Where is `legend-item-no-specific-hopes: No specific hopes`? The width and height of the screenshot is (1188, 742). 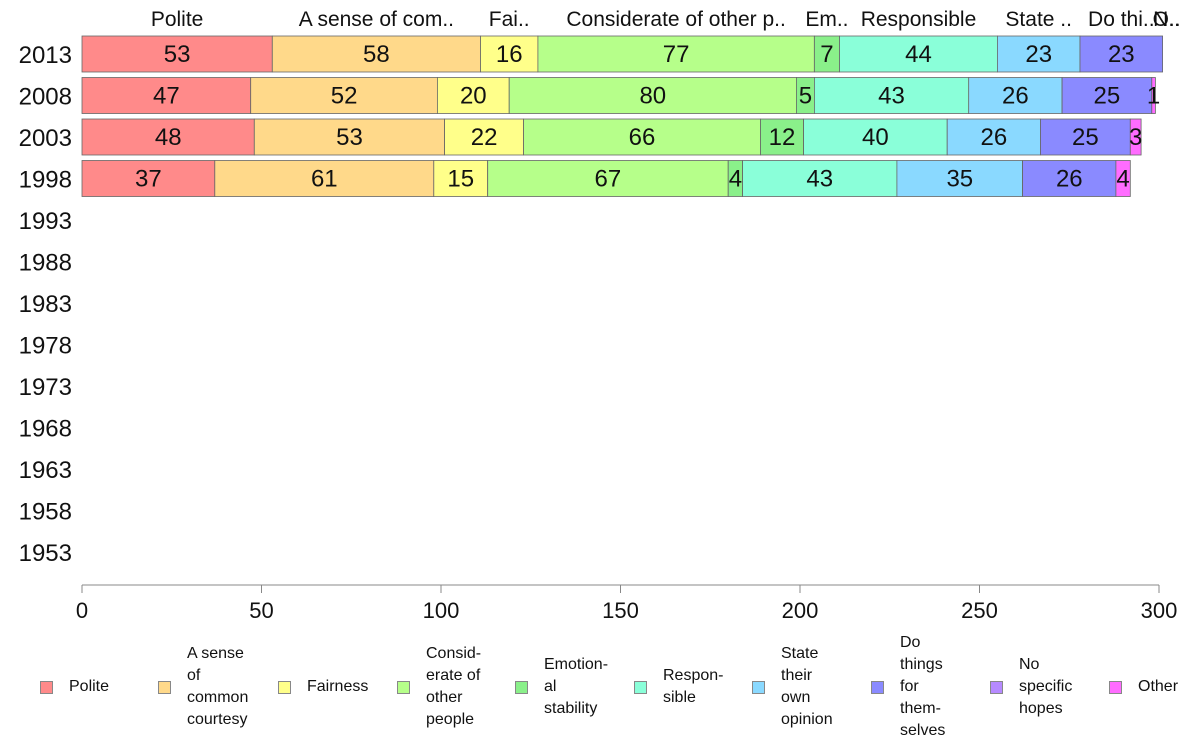
legend-item-no-specific-hopes: No specific hopes is located at coordinates (1031, 687).